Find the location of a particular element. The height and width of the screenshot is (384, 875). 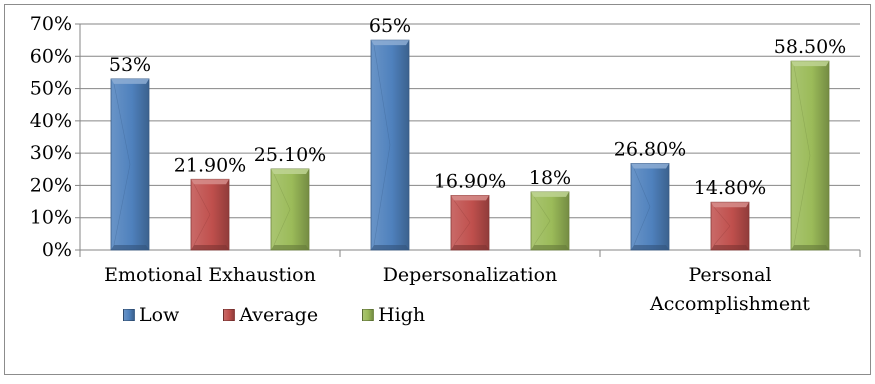

data-label: 26.80% is located at coordinates (650, 149).